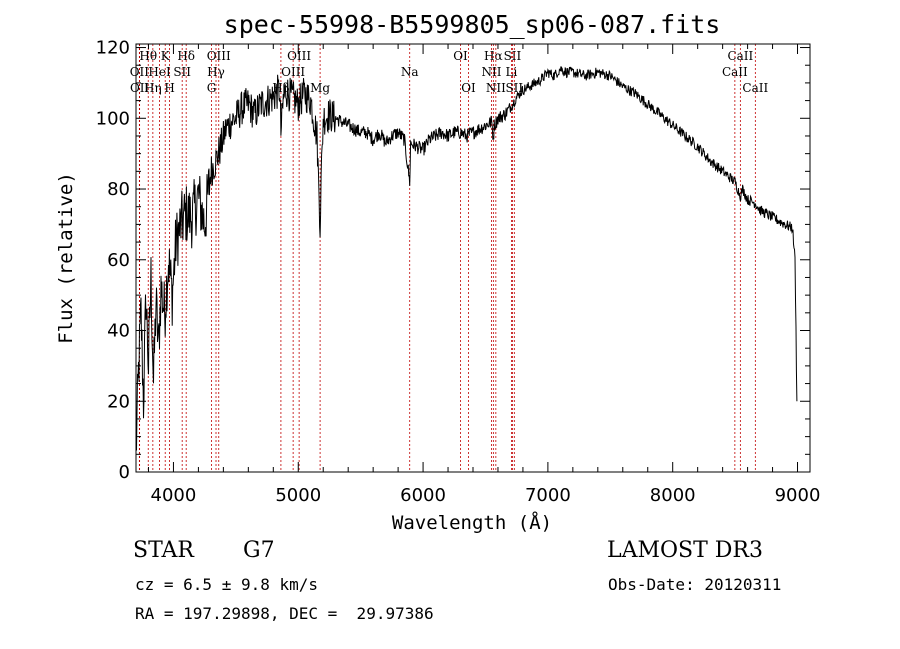  Describe the element at coordinates (298, 495) in the screenshot. I see `x-tick-label: 5000` at that location.